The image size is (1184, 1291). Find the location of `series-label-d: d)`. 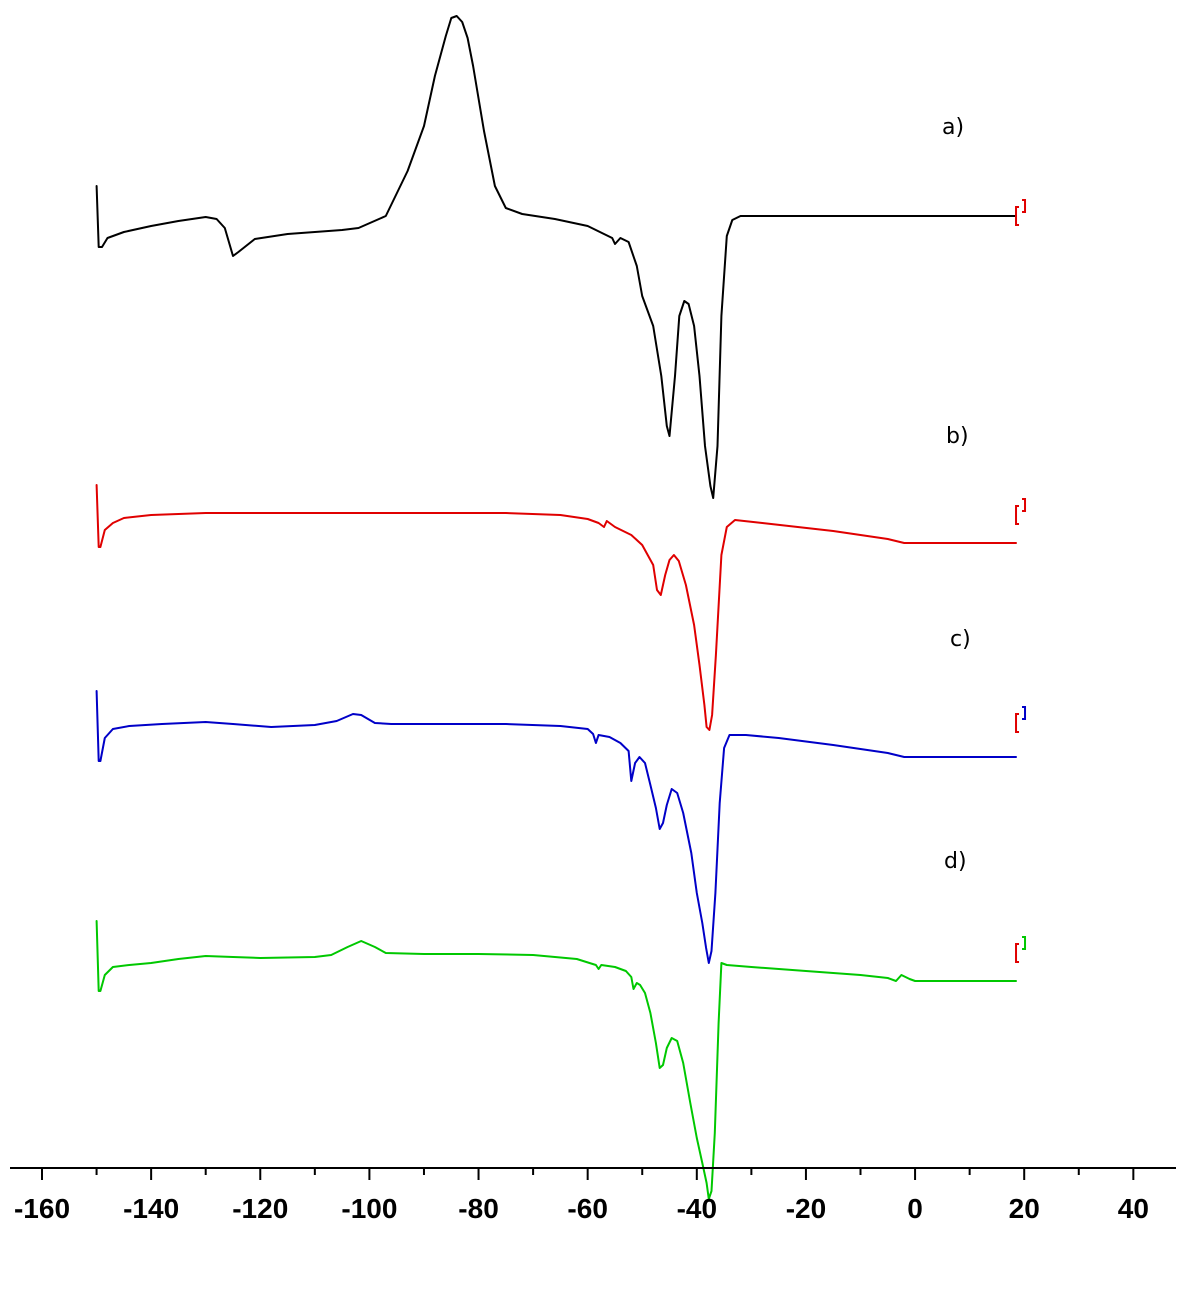

series-label-d: d) is located at coordinates (955, 861).